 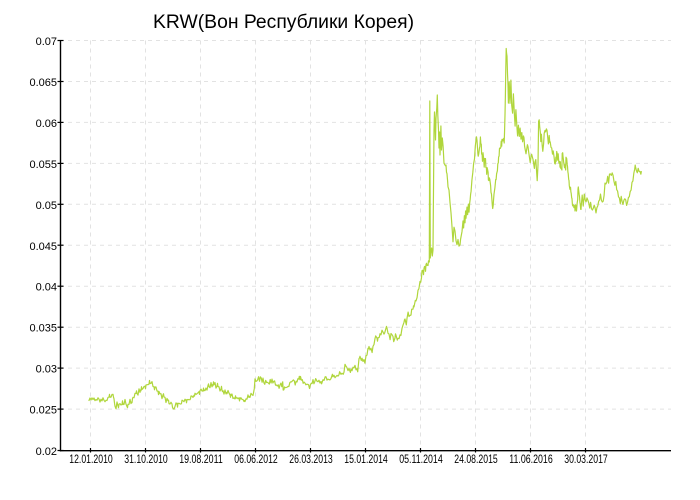 I want to click on svg-text: 30.03.2017, so click(x=586, y=459).